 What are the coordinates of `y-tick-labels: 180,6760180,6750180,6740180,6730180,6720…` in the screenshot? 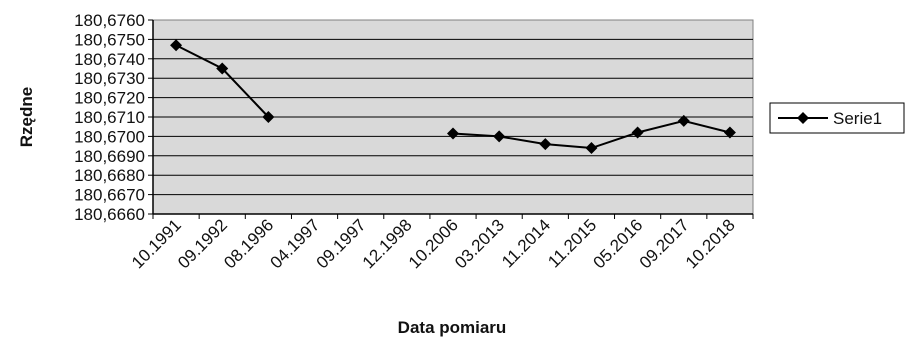 It's located at (109, 117).